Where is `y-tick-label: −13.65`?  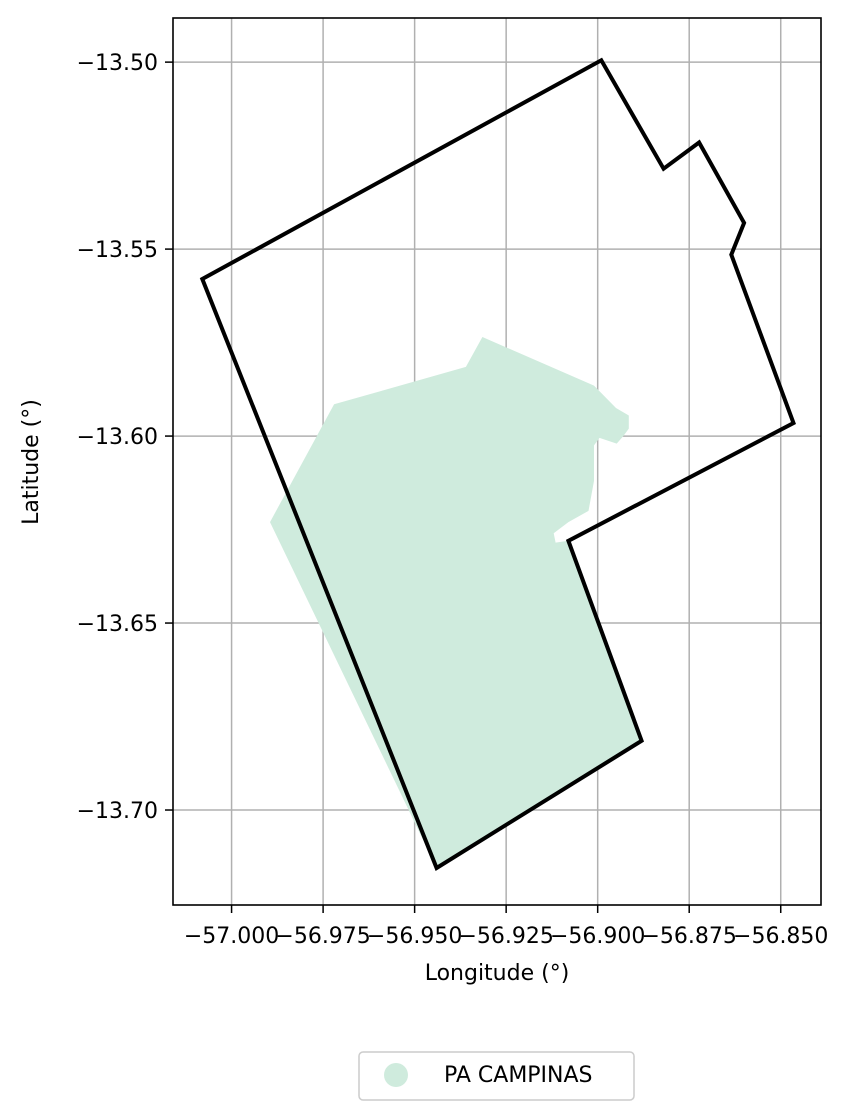 y-tick-label: −13.65 is located at coordinates (117, 624).